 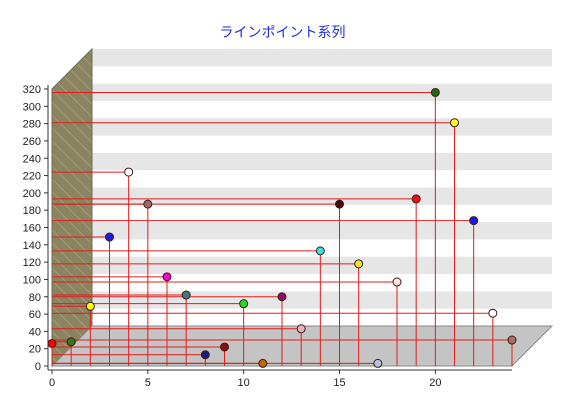 What do you see at coordinates (38, 367) in the screenshot?
I see `y-tick-label: 0` at bounding box center [38, 367].